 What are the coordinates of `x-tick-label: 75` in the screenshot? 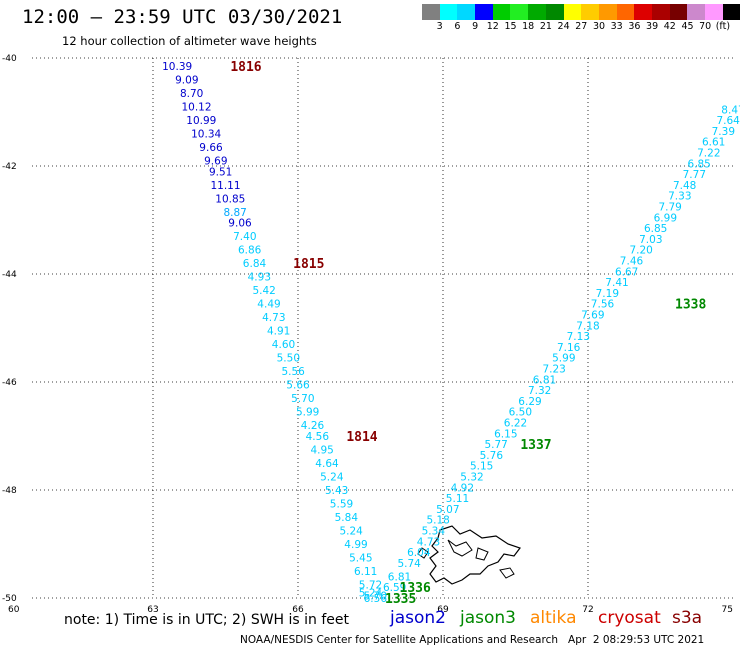 It's located at (727, 610).